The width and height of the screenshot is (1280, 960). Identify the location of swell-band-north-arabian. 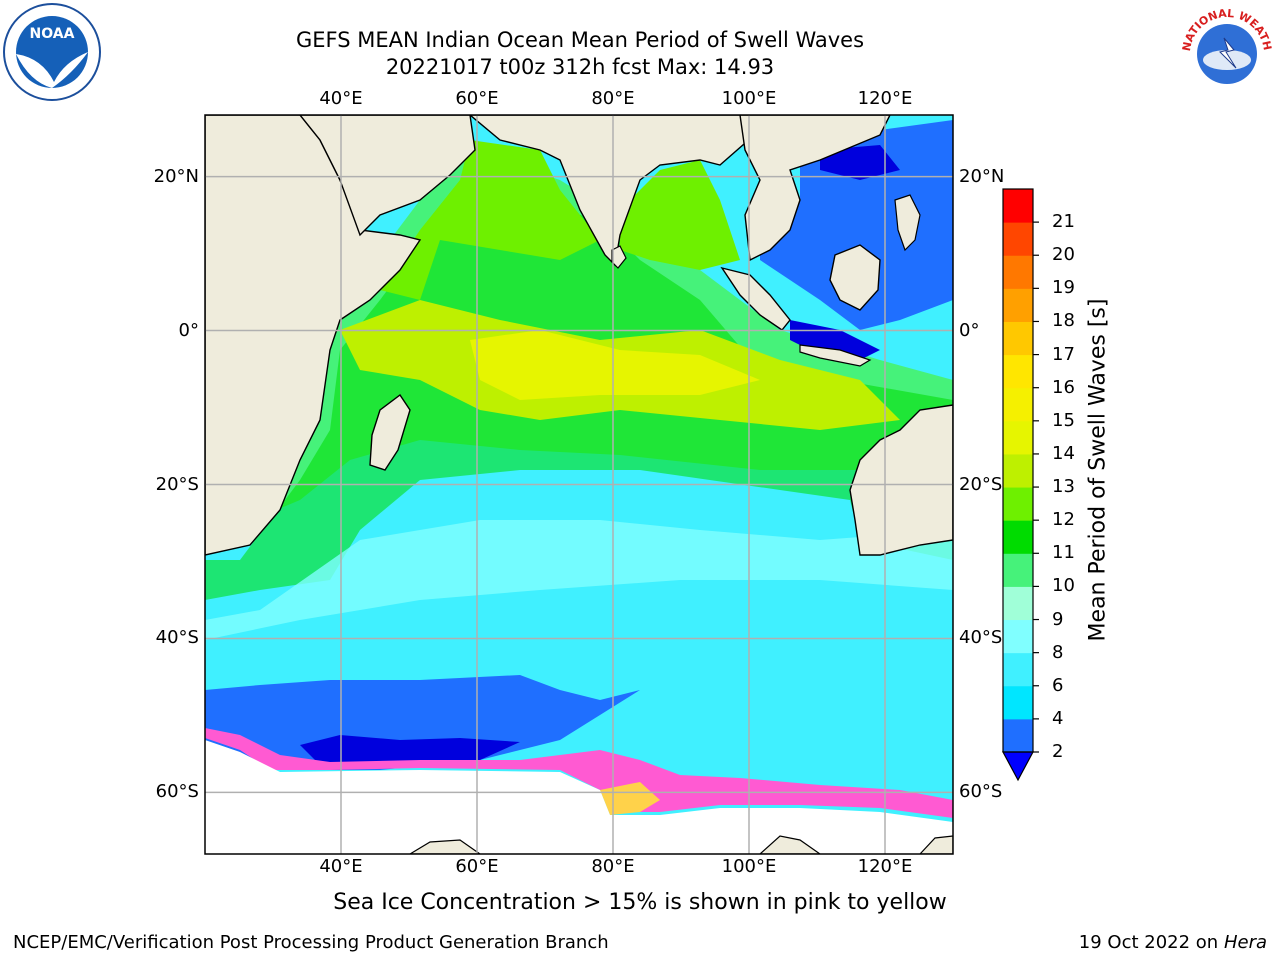
(490, 220).